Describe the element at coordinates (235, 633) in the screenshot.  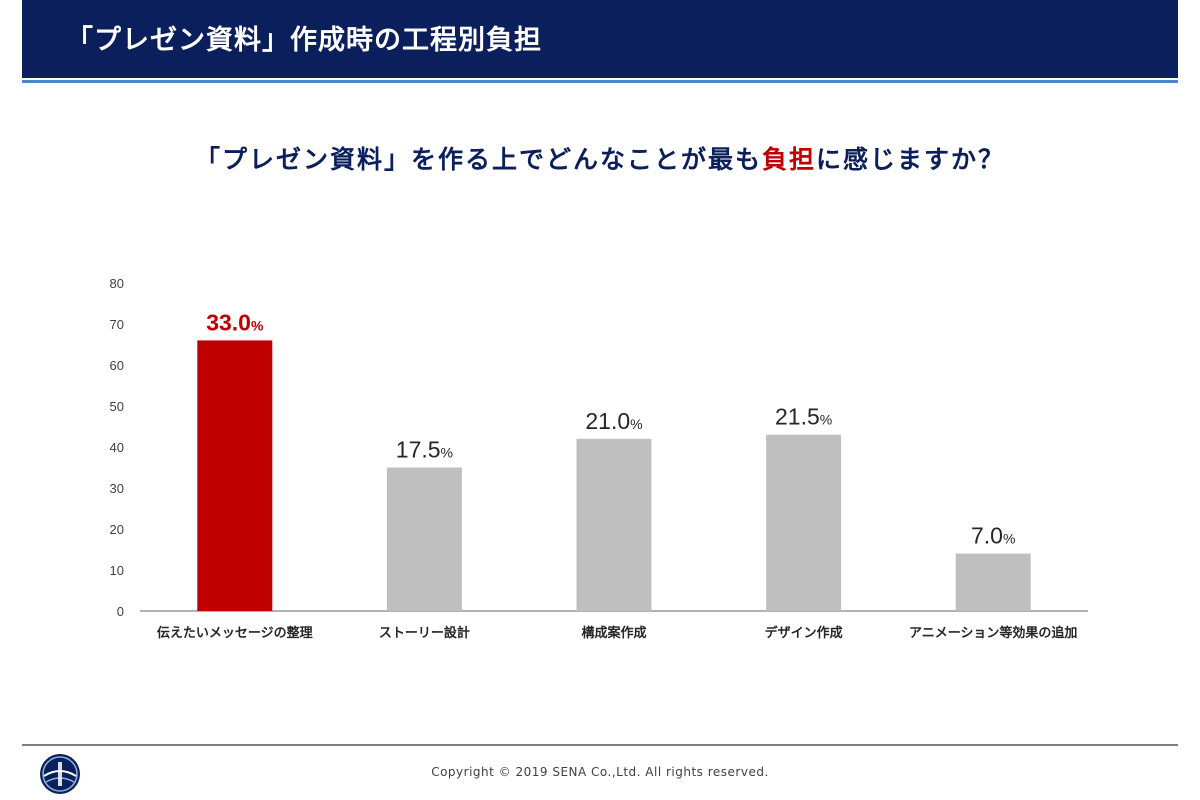
I see `x-category-label: 伝えたいメッセージの整理` at that location.